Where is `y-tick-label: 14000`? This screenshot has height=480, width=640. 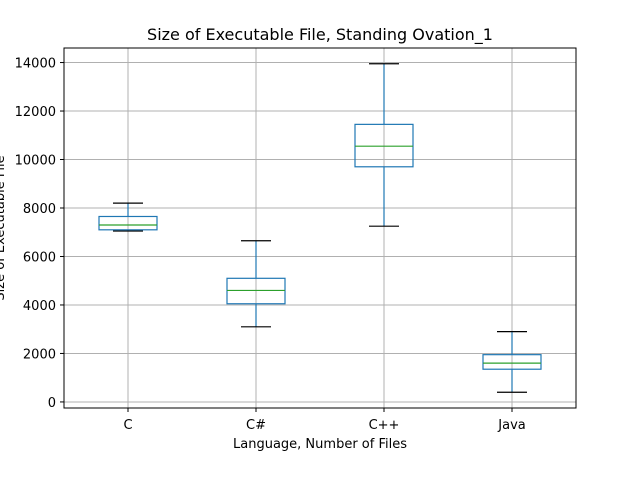
y-tick-label: 14000 is located at coordinates (35, 64).